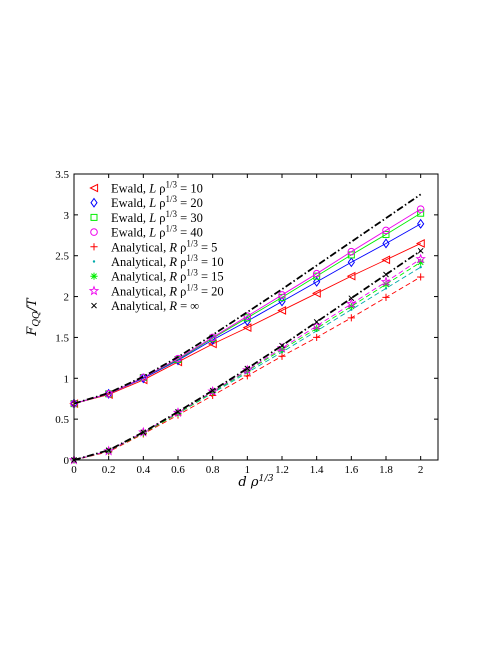  What do you see at coordinates (213, 470) in the screenshot?
I see `x-tick-label-4: 0.8` at bounding box center [213, 470].